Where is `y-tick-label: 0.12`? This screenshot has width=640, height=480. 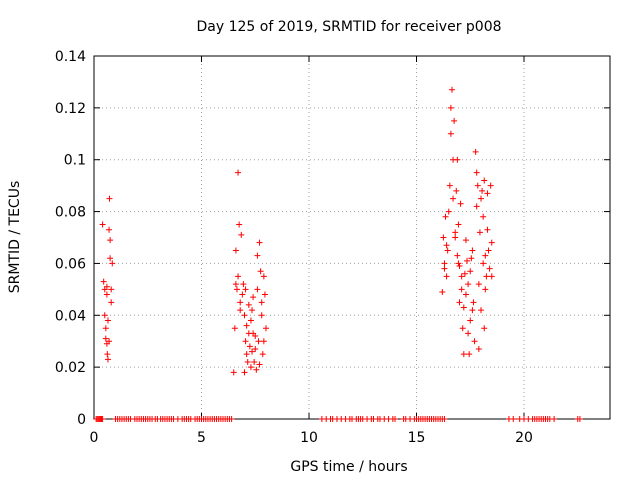
y-tick-label: 0.12 is located at coordinates (70, 109).